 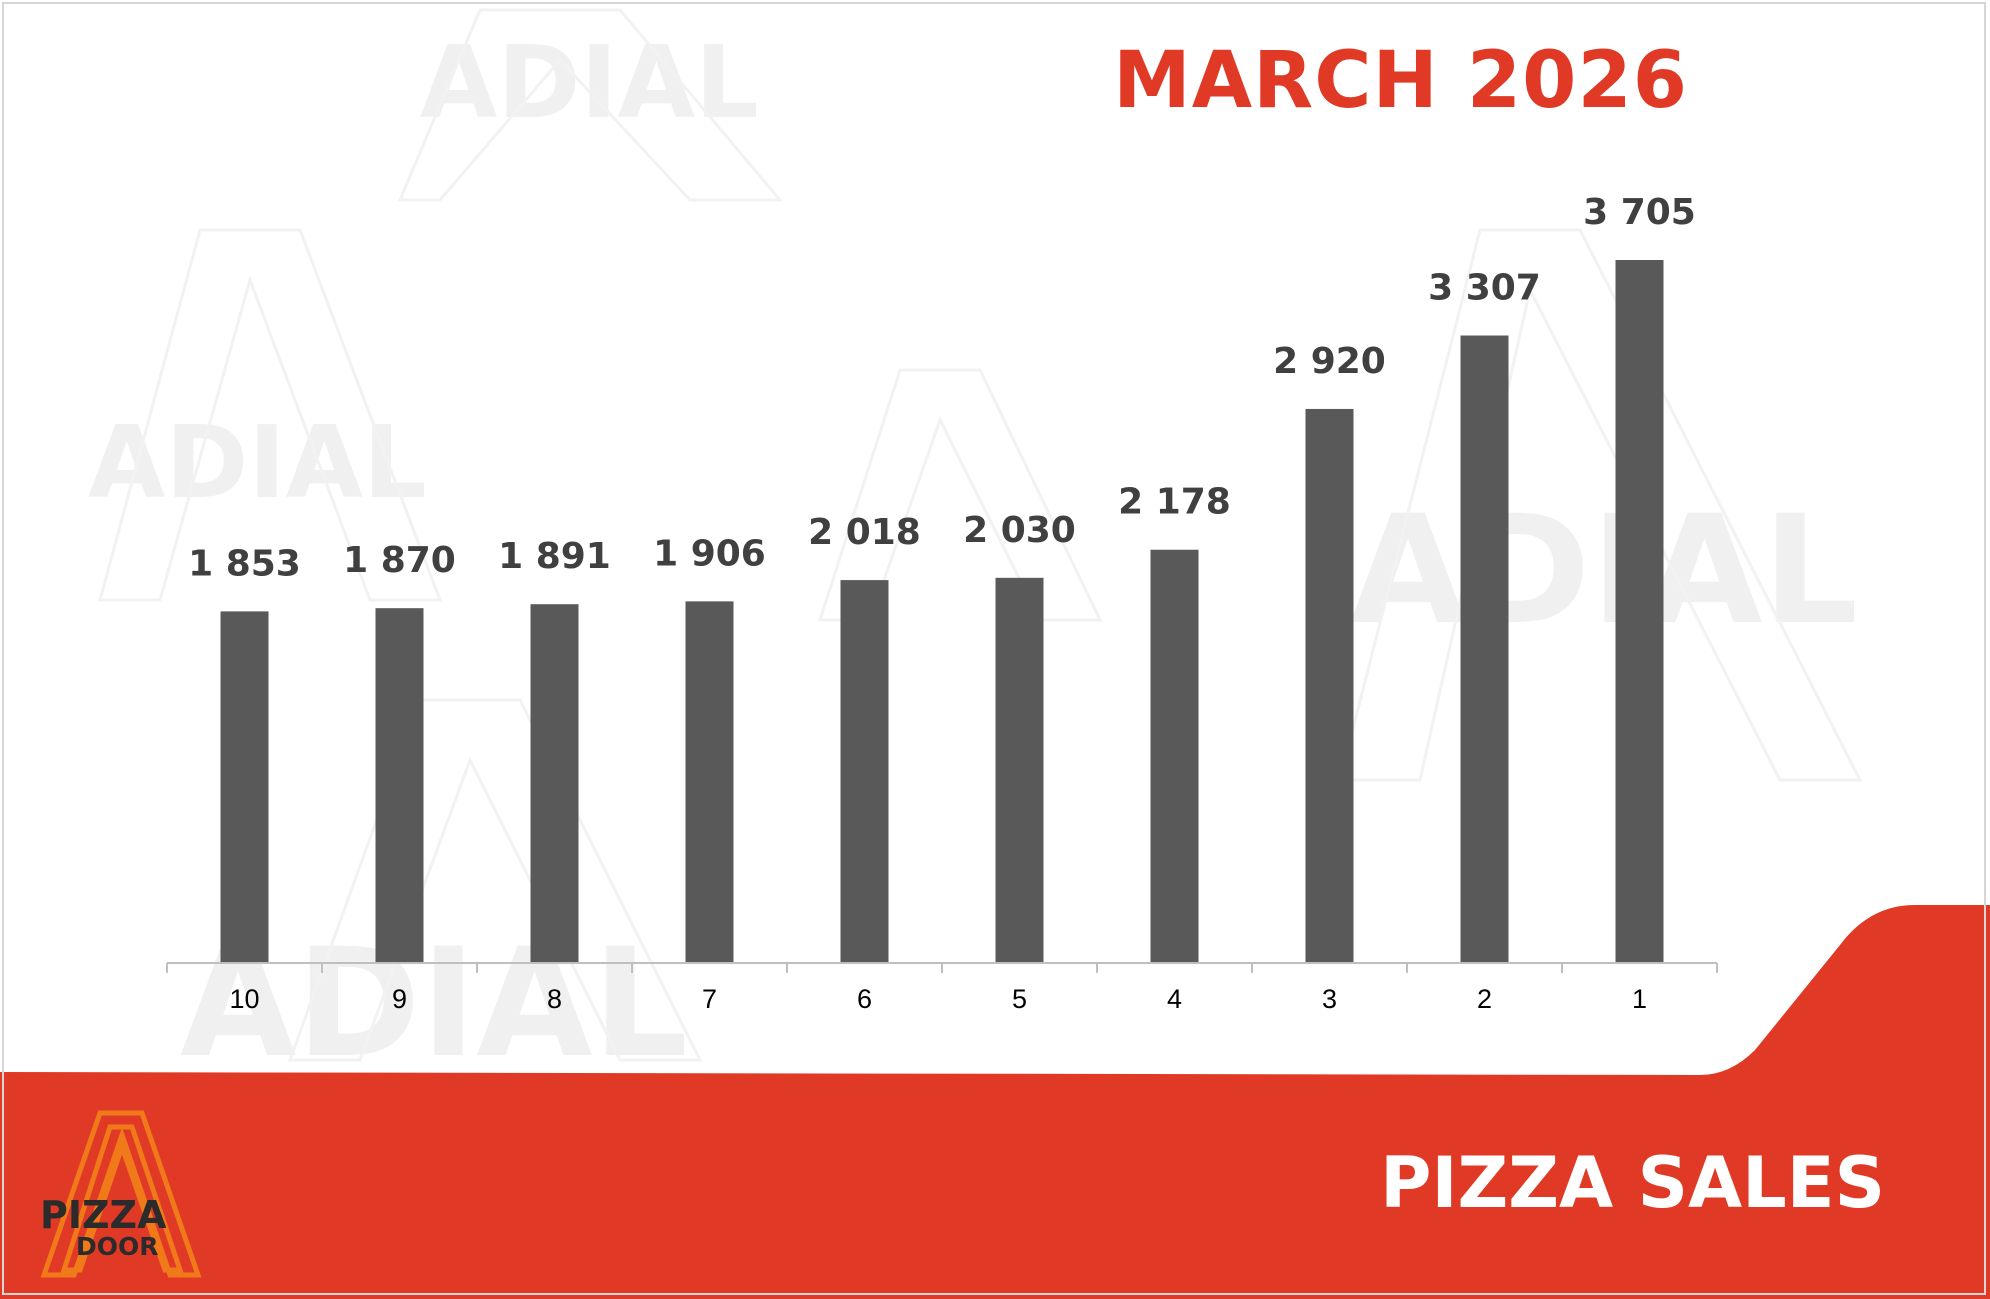 I want to click on logo-a-mark, so click(x=121, y=1194).